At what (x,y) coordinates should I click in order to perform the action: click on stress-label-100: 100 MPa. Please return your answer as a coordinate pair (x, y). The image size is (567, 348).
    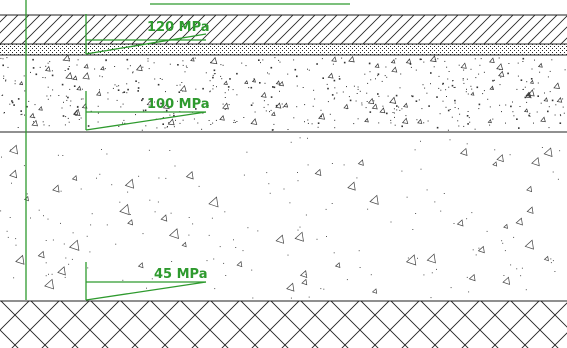
    Looking at the image, I should click on (178, 104).